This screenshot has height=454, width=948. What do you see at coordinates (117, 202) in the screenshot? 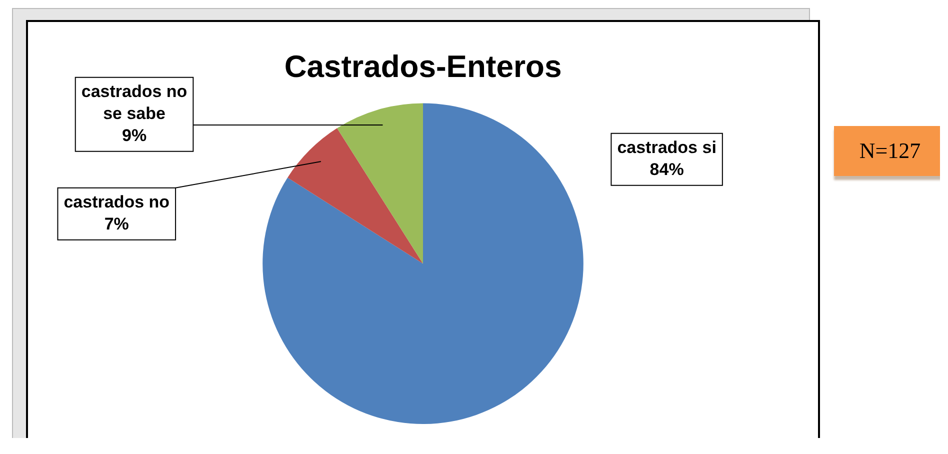
I see `slice-label: castrados no` at bounding box center [117, 202].